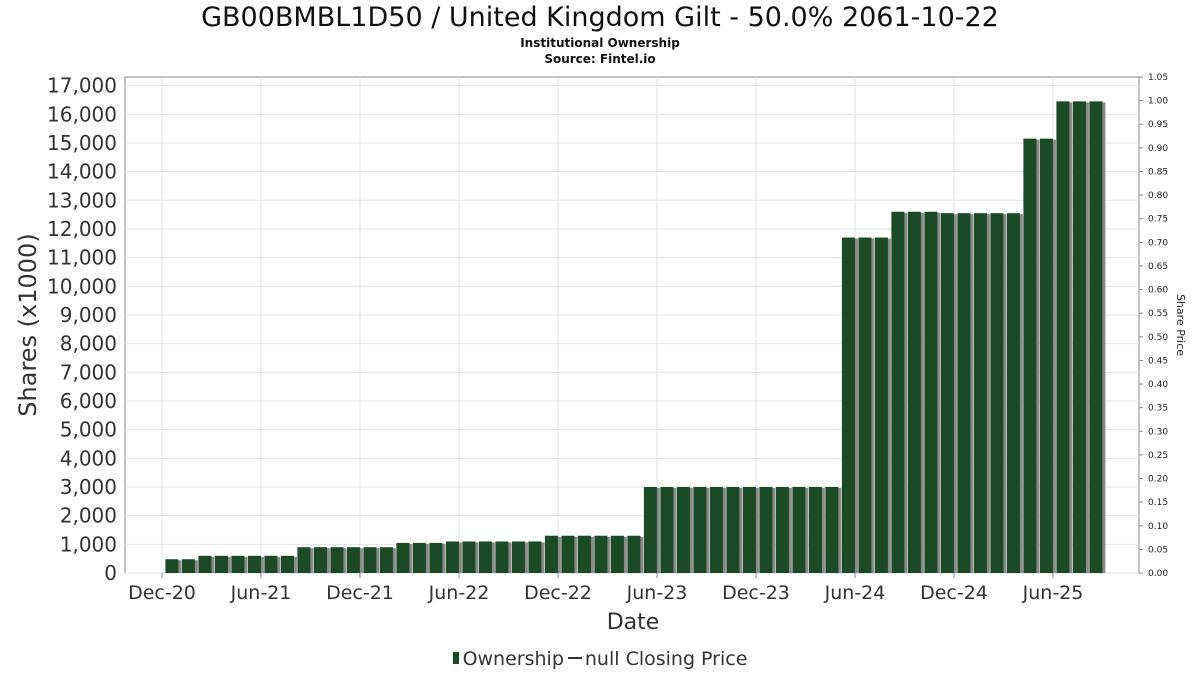  Describe the element at coordinates (88, 516) in the screenshot. I see `y-tick-label: 2,000` at that location.